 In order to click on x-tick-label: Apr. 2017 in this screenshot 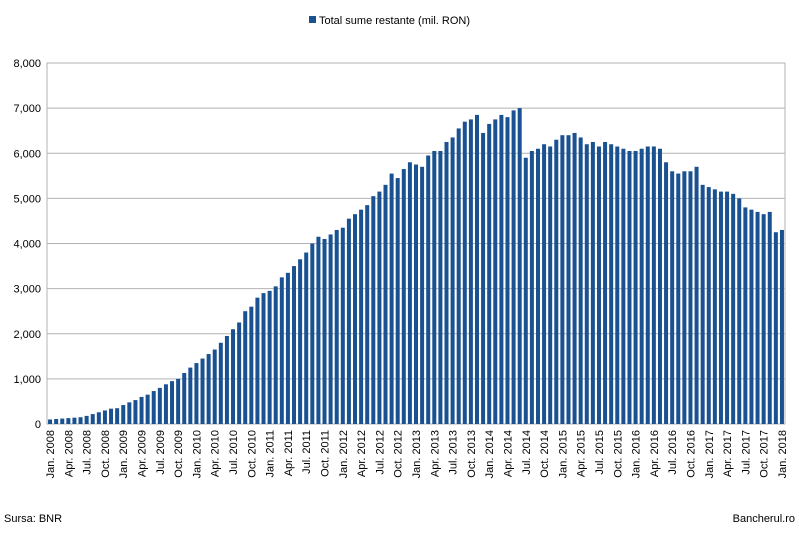, I will do `click(728, 453)`.